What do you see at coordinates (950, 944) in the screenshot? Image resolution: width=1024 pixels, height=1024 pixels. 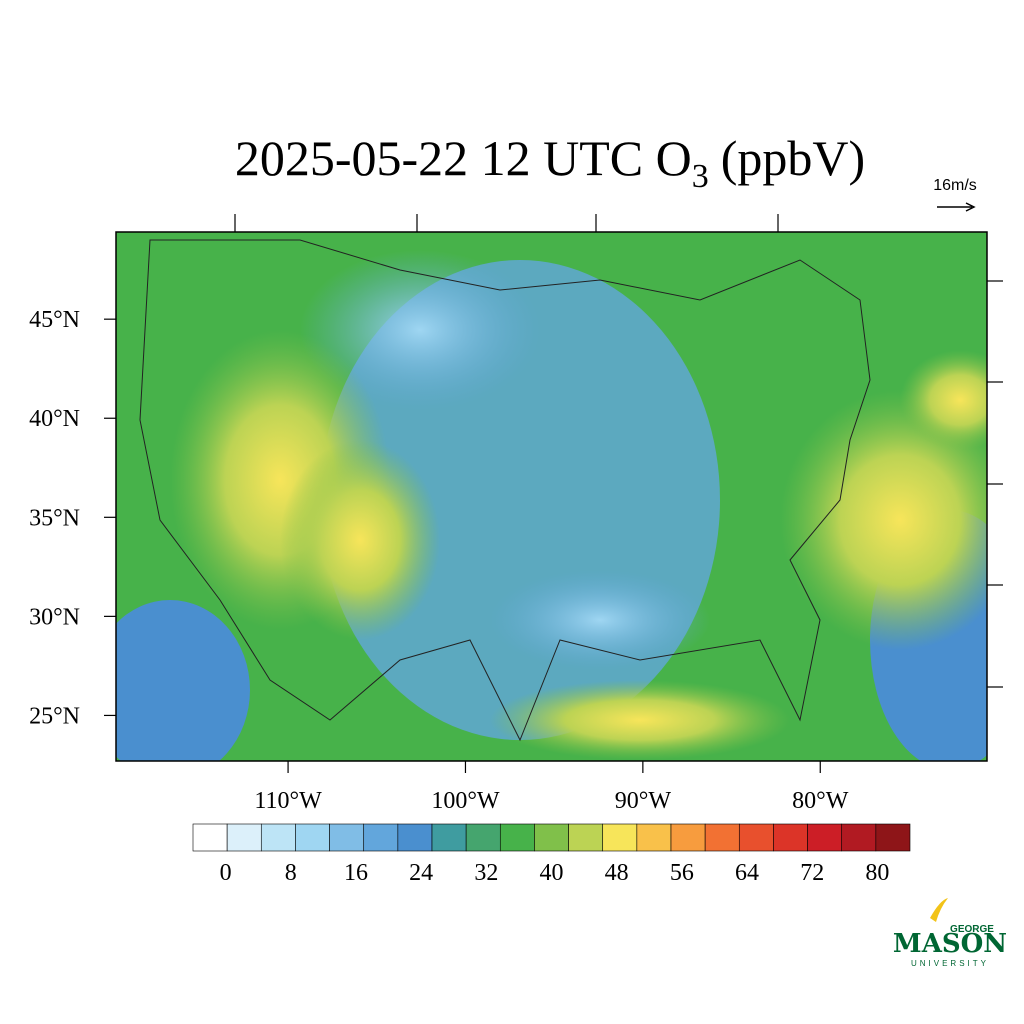 I see `logo-main: MASON` at bounding box center [950, 944].